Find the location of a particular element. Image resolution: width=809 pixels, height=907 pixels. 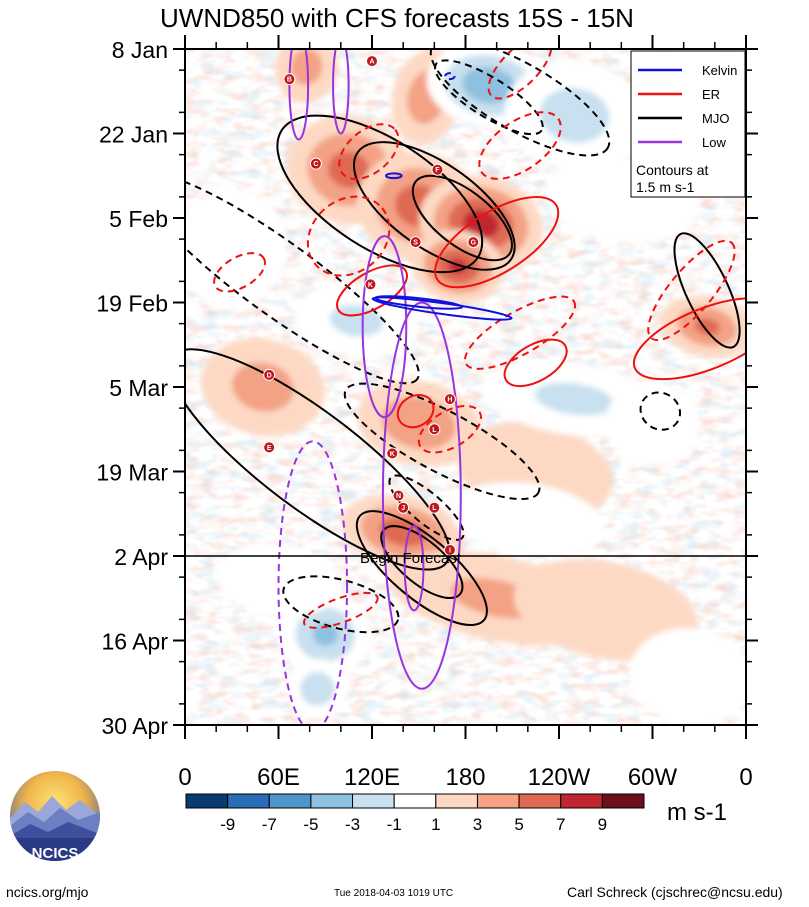

storm-label: I is located at coordinates (450, 550).